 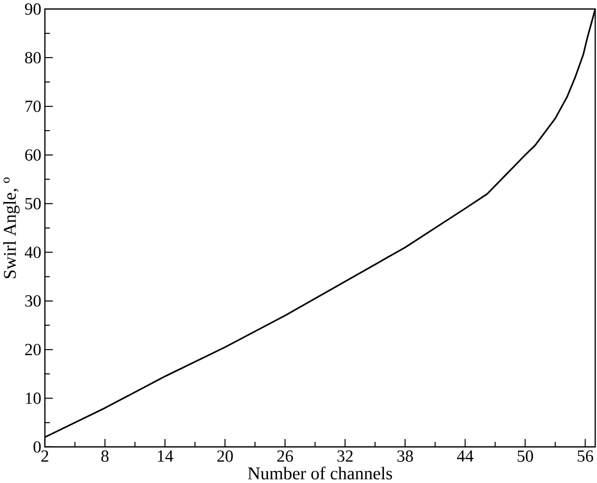 I want to click on y-tick-label: 90, so click(x=33, y=9).